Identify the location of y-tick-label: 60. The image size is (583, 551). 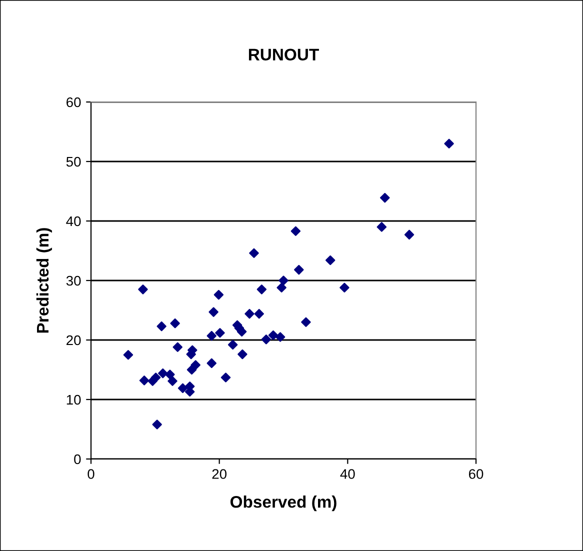
(73, 102).